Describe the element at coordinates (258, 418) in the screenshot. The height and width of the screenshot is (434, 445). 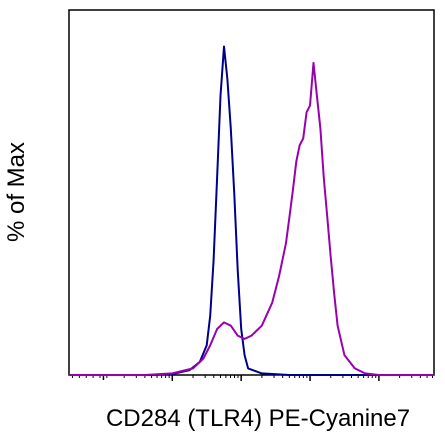
I see `x-axis-title: CD284 (TLR4) PE-Cyanine7` at that location.